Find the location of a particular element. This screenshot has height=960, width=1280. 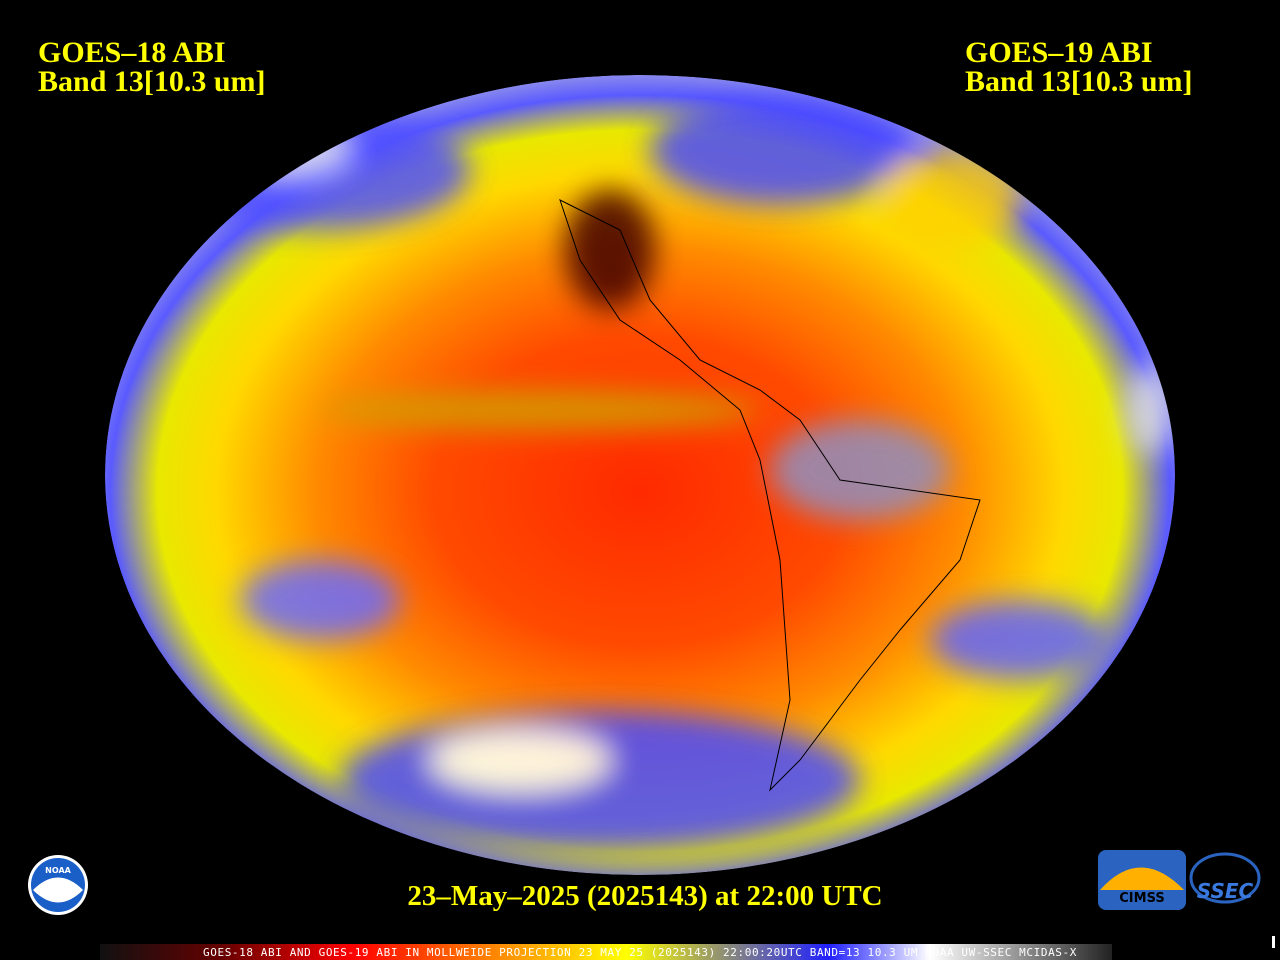

right-band: Band 13[10.3 um] is located at coordinates (1079, 81).